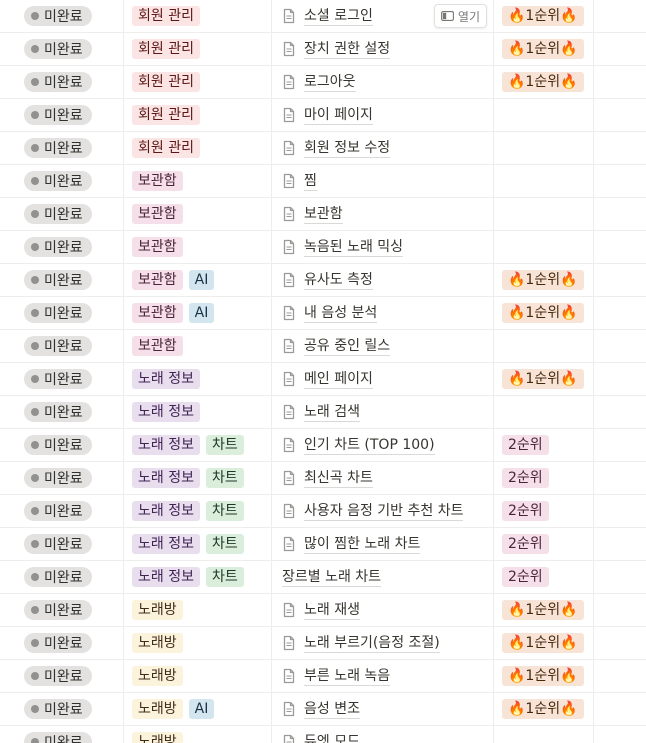 The width and height of the screenshot is (646, 743). What do you see at coordinates (332, 577) in the screenshot?
I see `page-title-link: 장르별 노래 차트` at bounding box center [332, 577].